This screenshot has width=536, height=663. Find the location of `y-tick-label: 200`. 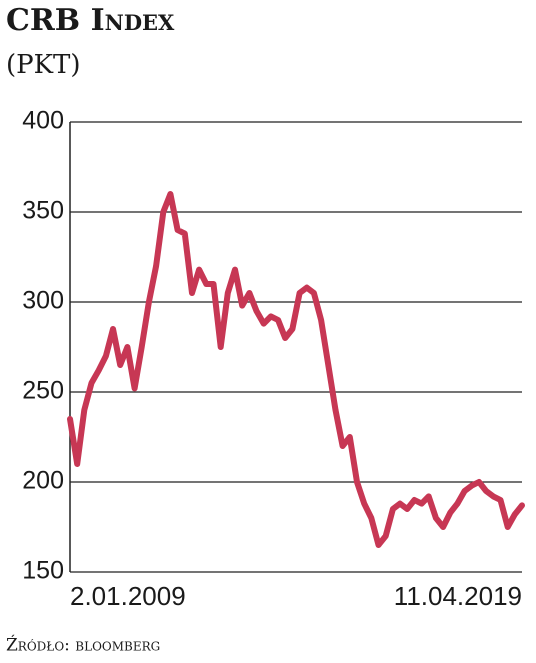

y-tick-label: 200 is located at coordinates (43, 481).